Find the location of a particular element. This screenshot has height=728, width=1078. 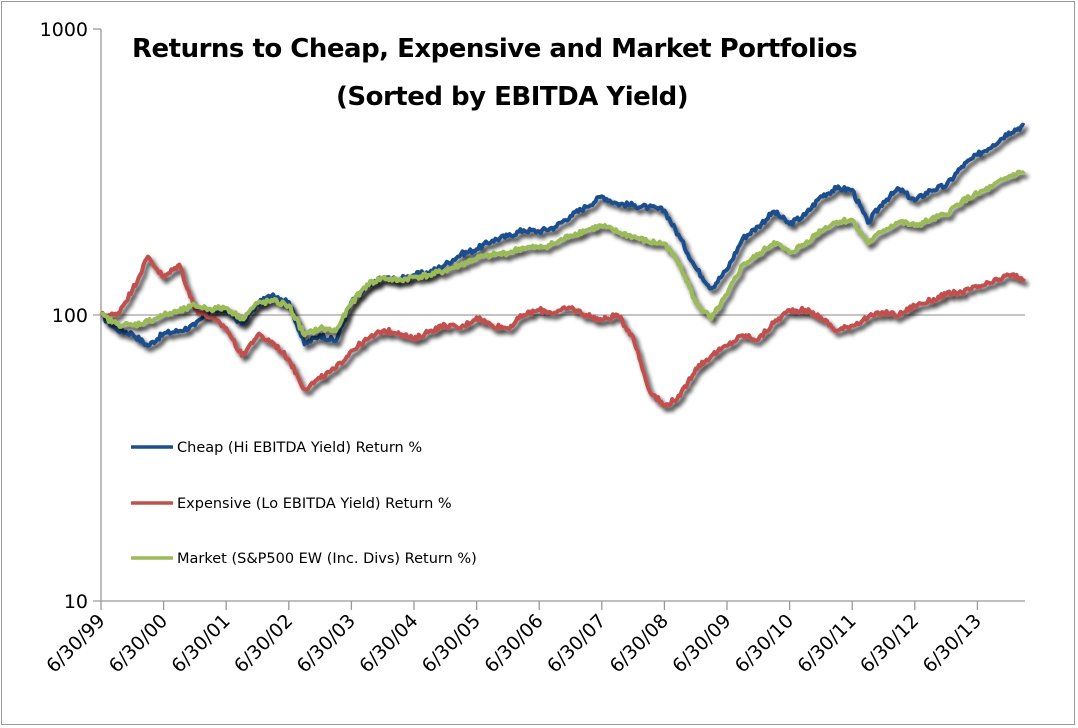

y-tick-label: 10 is located at coordinates (76, 602).